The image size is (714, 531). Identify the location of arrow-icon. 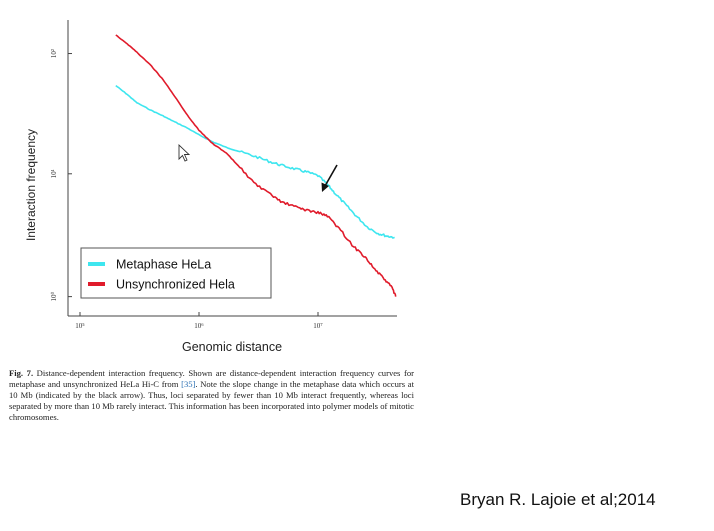
(331, 175).